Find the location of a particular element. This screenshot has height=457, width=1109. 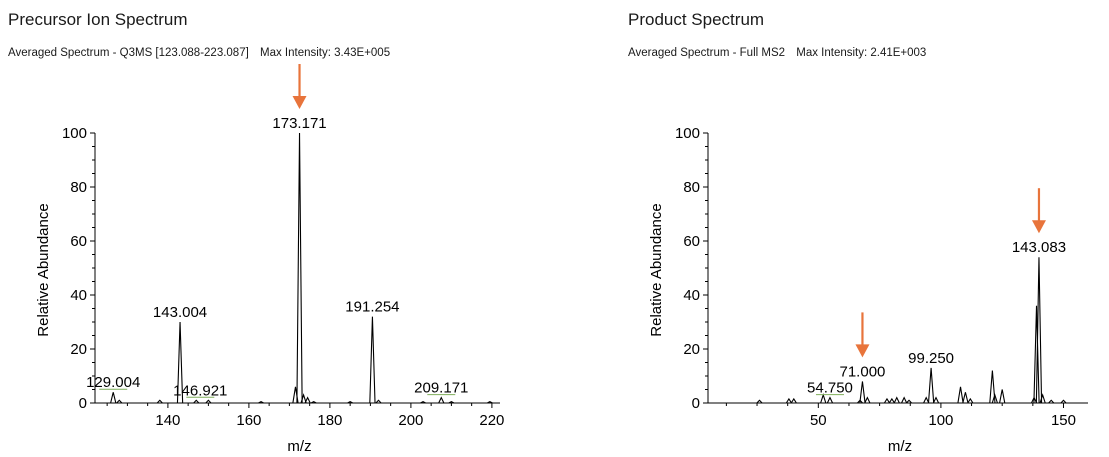

peak-label: 143.004 is located at coordinates (180, 312).